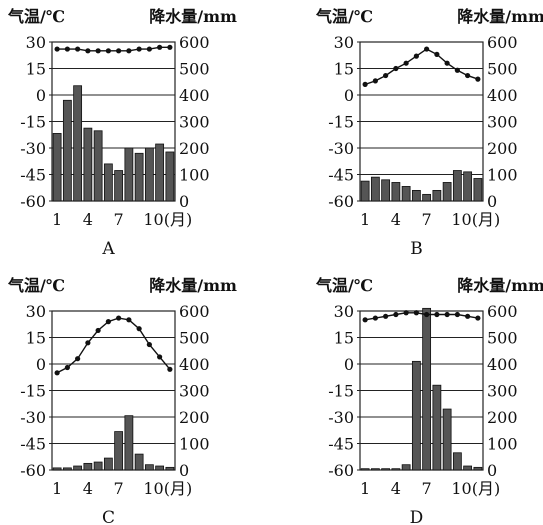 The image size is (543, 525). What do you see at coordinates (119, 219) in the screenshot?
I see `chart-a-x-tick-label: 7` at bounding box center [119, 219].